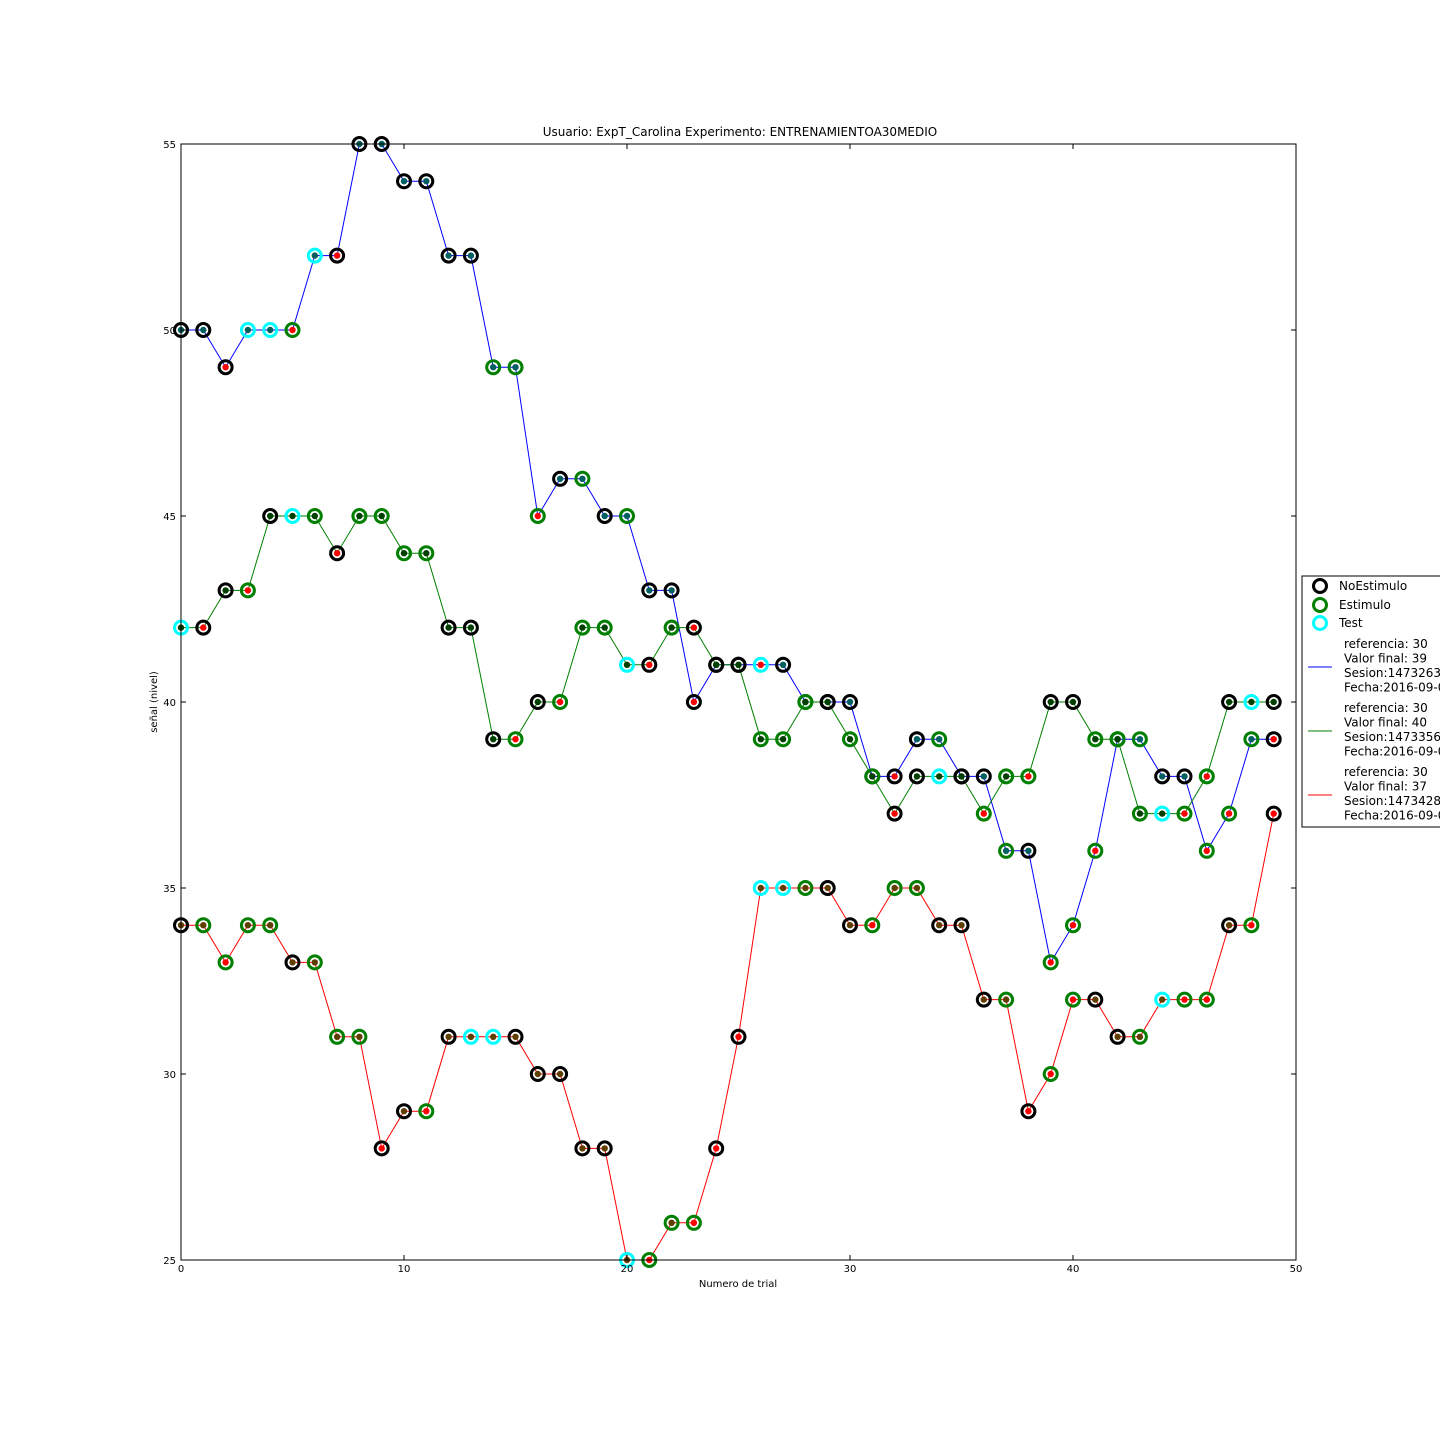 Image resolution: width=1440 pixels, height=1440 pixels. What do you see at coordinates (404, 1269) in the screenshot?
I see `x-tick-label: 10` at bounding box center [404, 1269].